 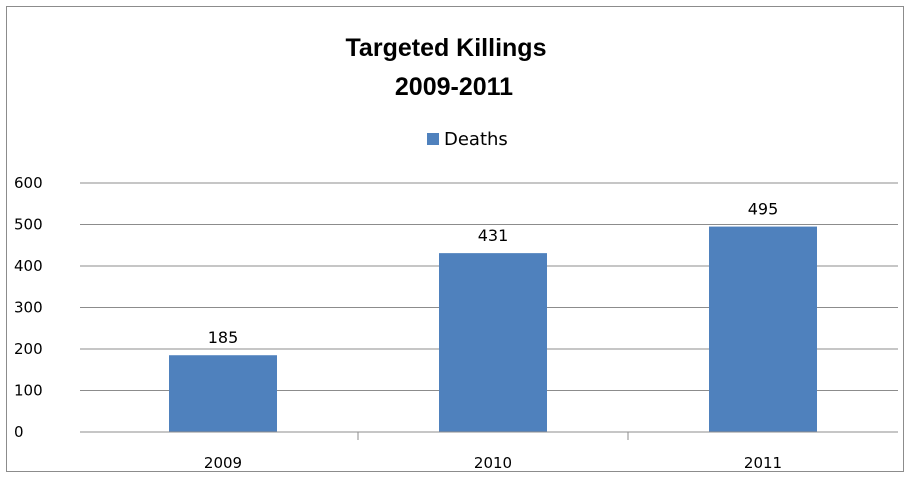 What do you see at coordinates (763, 329) in the screenshot?
I see `bar-2011` at bounding box center [763, 329].